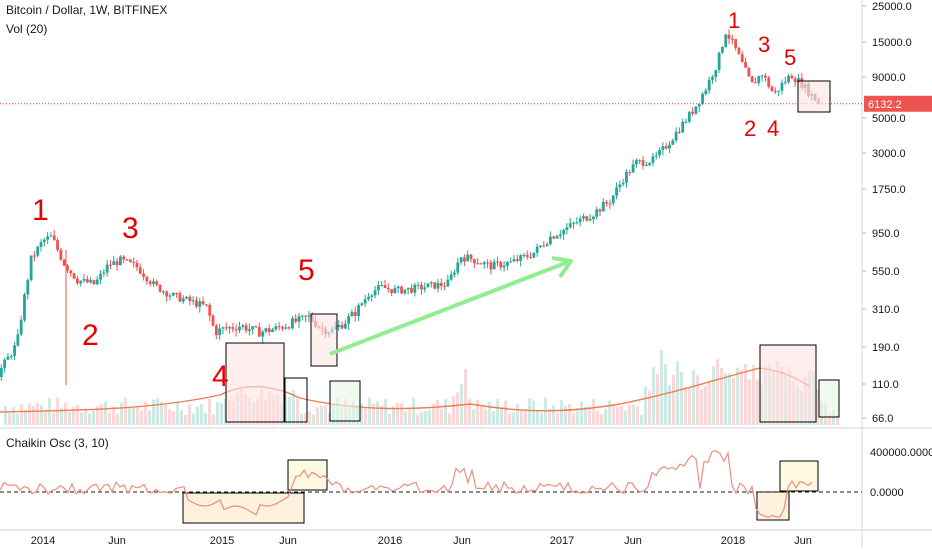 Image resolution: width=932 pixels, height=550 pixels. Describe the element at coordinates (886, 272) in the screenshot. I see `price-tick-label: 550.0` at that location.